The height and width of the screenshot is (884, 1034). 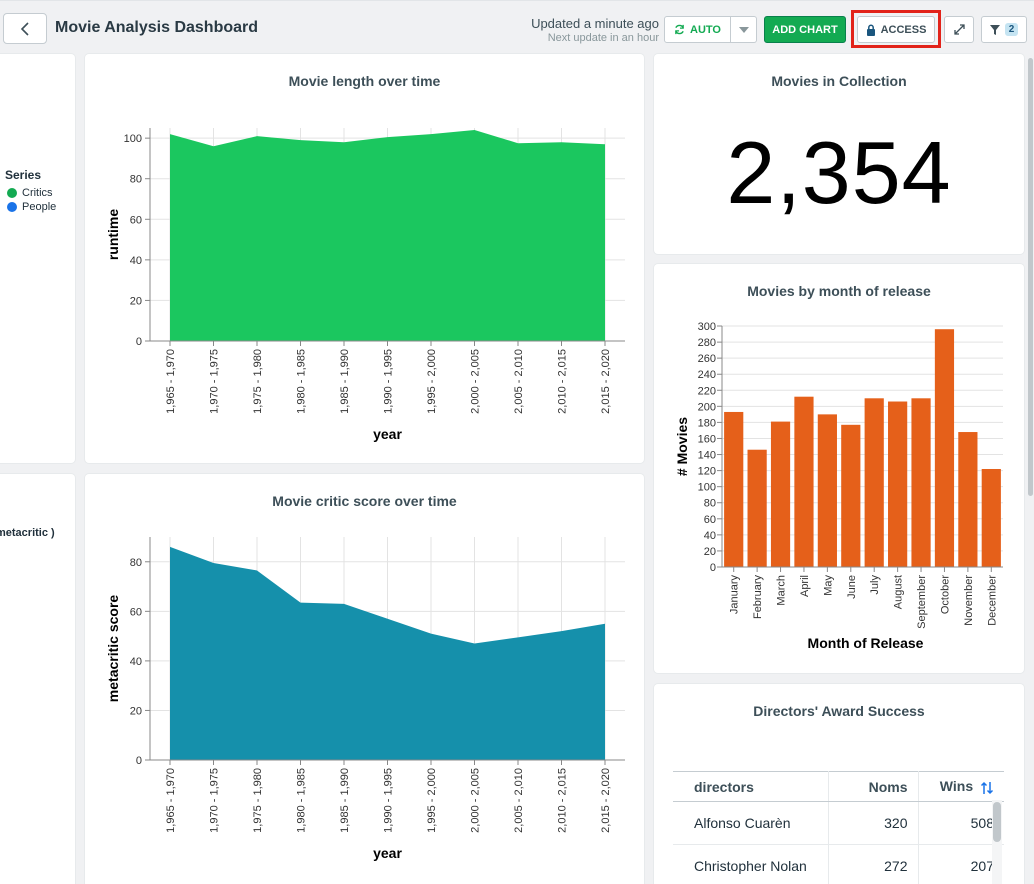 I want to click on bar-april, so click(x=804, y=481).